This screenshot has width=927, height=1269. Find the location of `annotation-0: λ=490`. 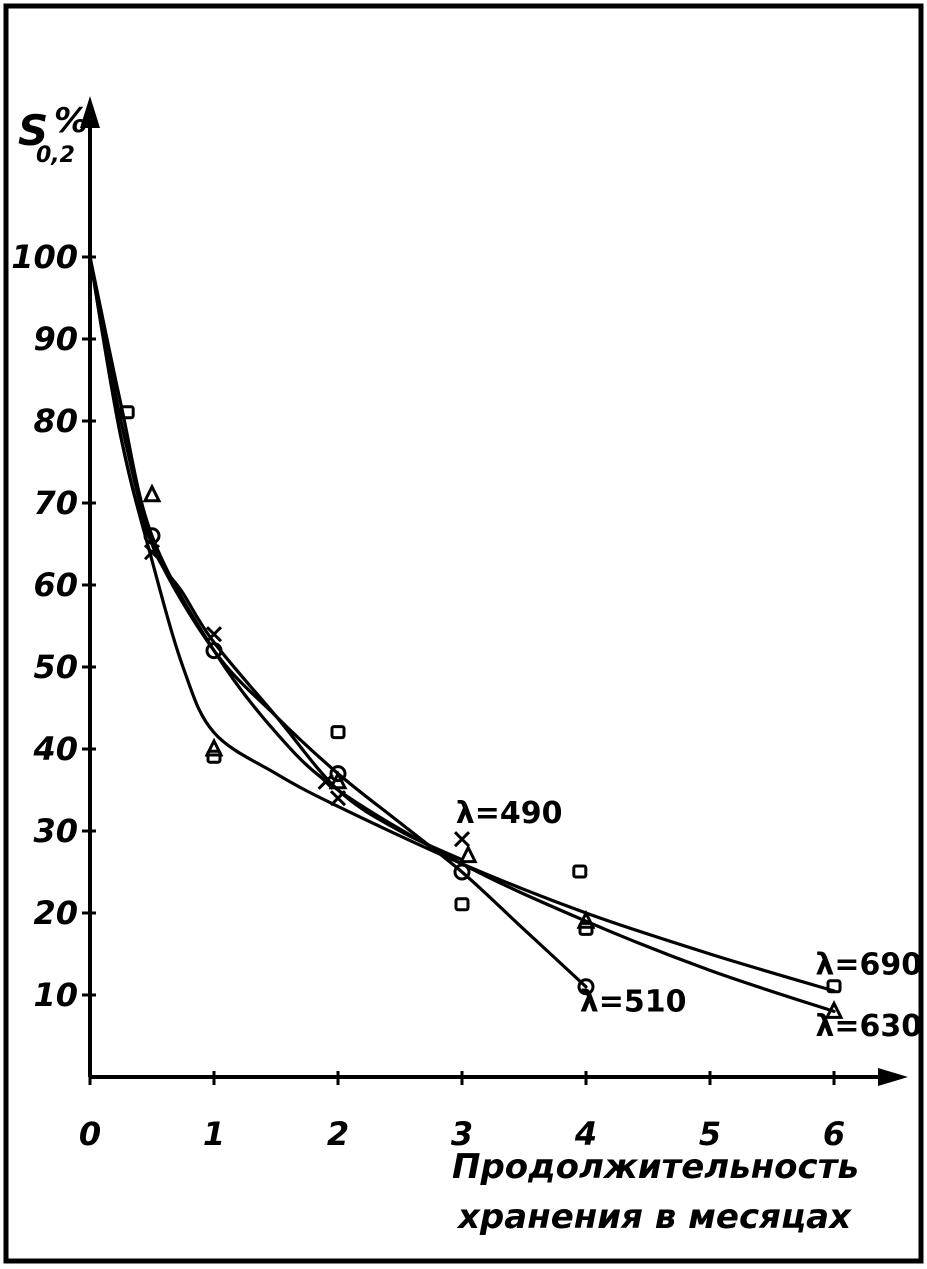

annotation-0: λ=490 is located at coordinates (509, 813).